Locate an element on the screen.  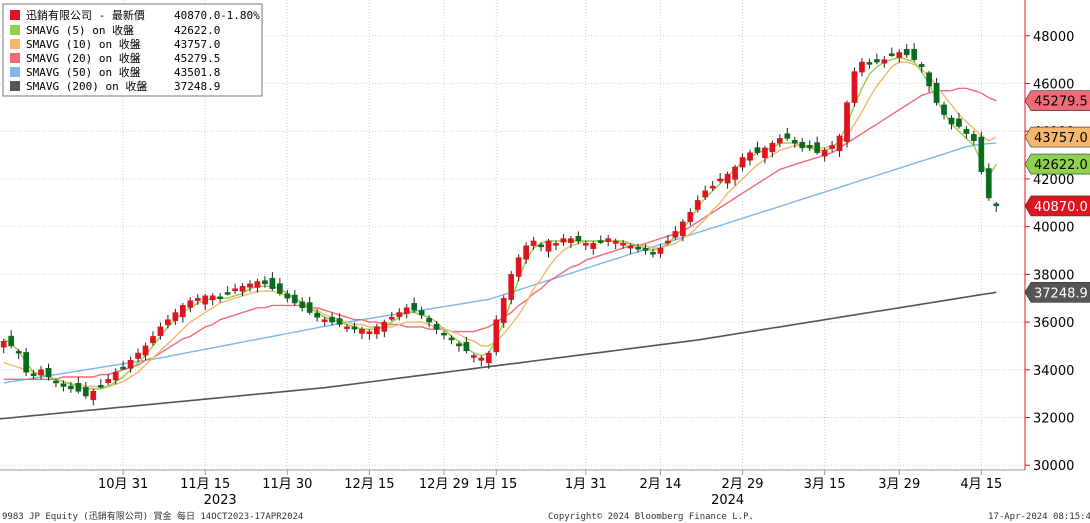
legend-swatch-sma200 is located at coordinates (15, 86).